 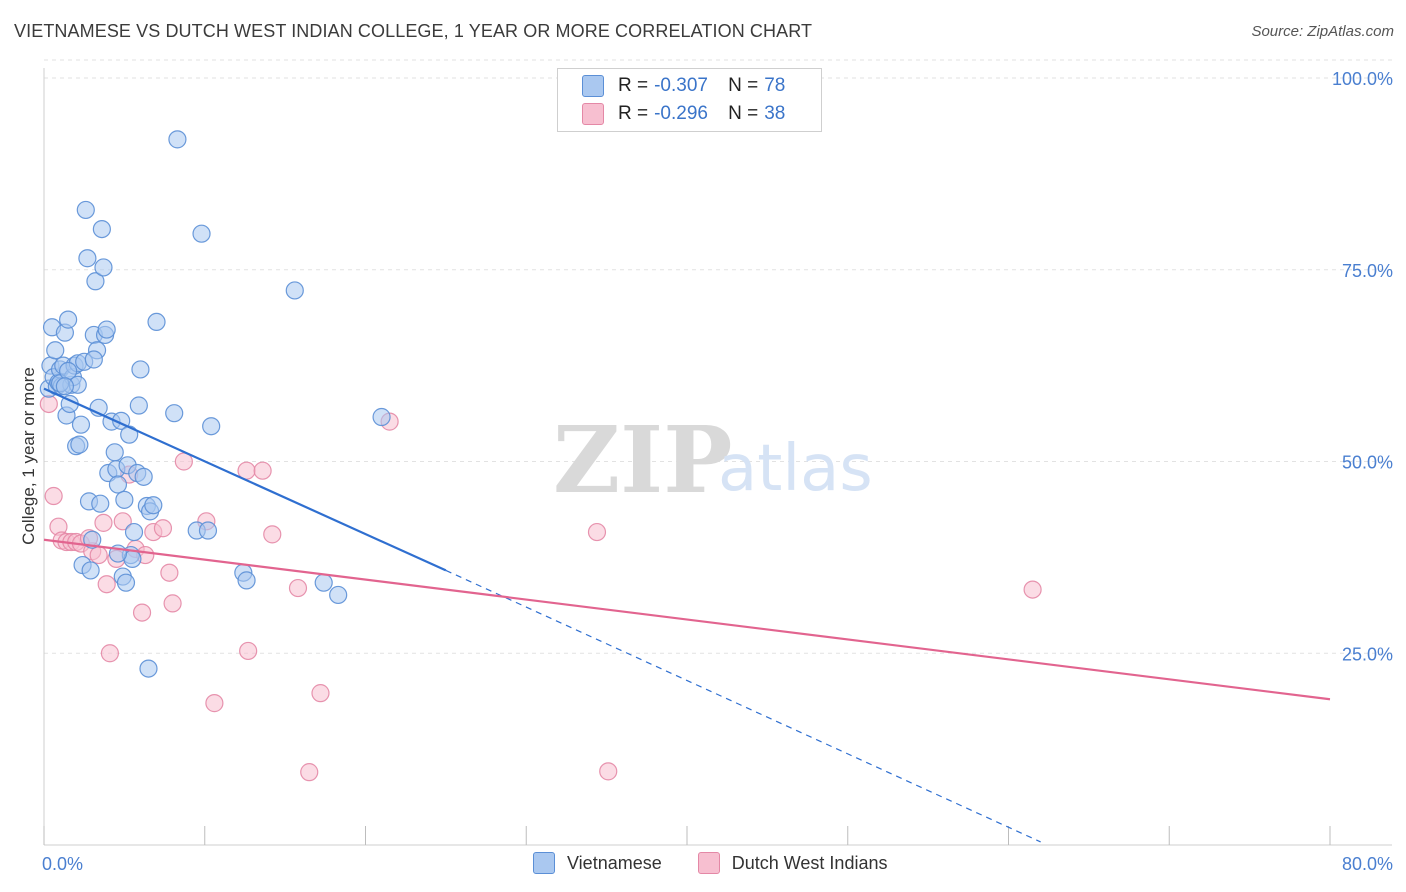 What do you see at coordinates (681, 113) in the screenshot?
I see `legend-r-value: -0.296` at bounding box center [681, 113].